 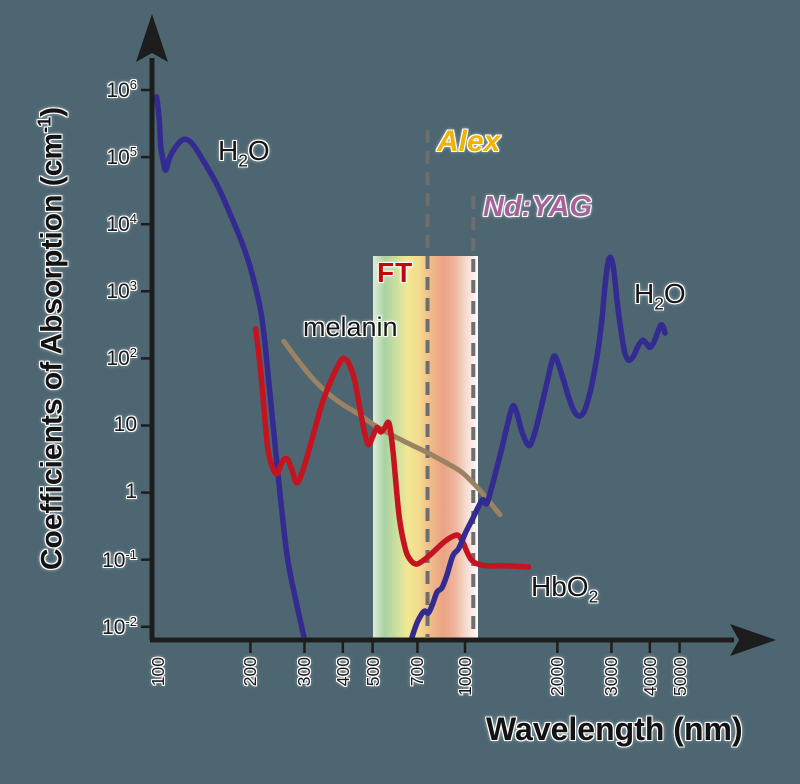 What do you see at coordinates (372, 672) in the screenshot?
I see `x-tick-label: 500` at bounding box center [372, 672].